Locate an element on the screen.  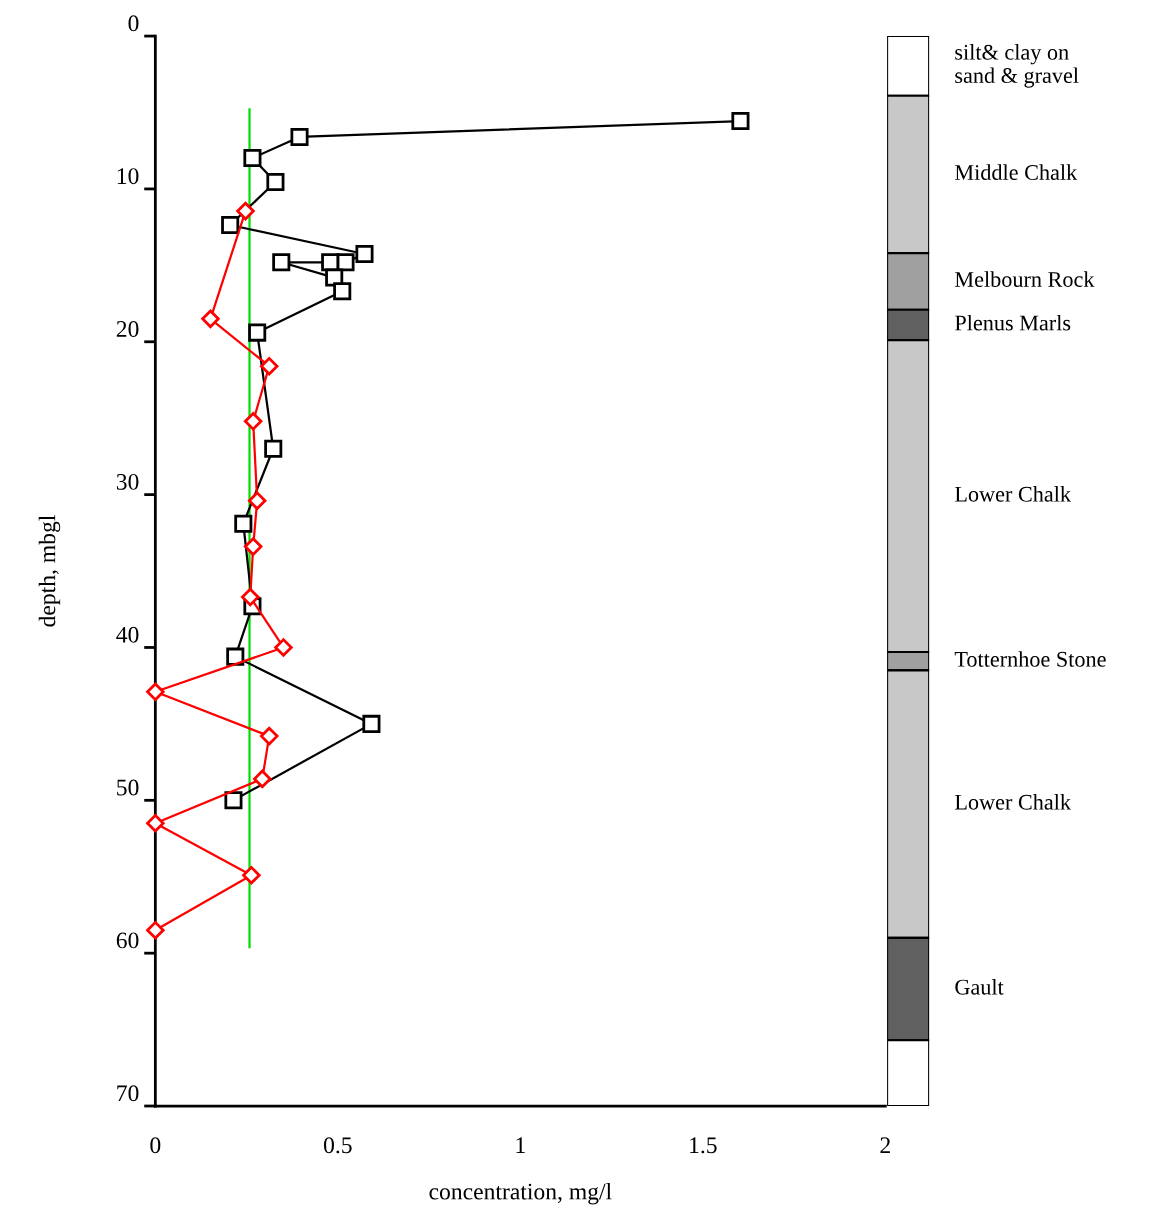
y-tick-label: 70 is located at coordinates (128, 1093).